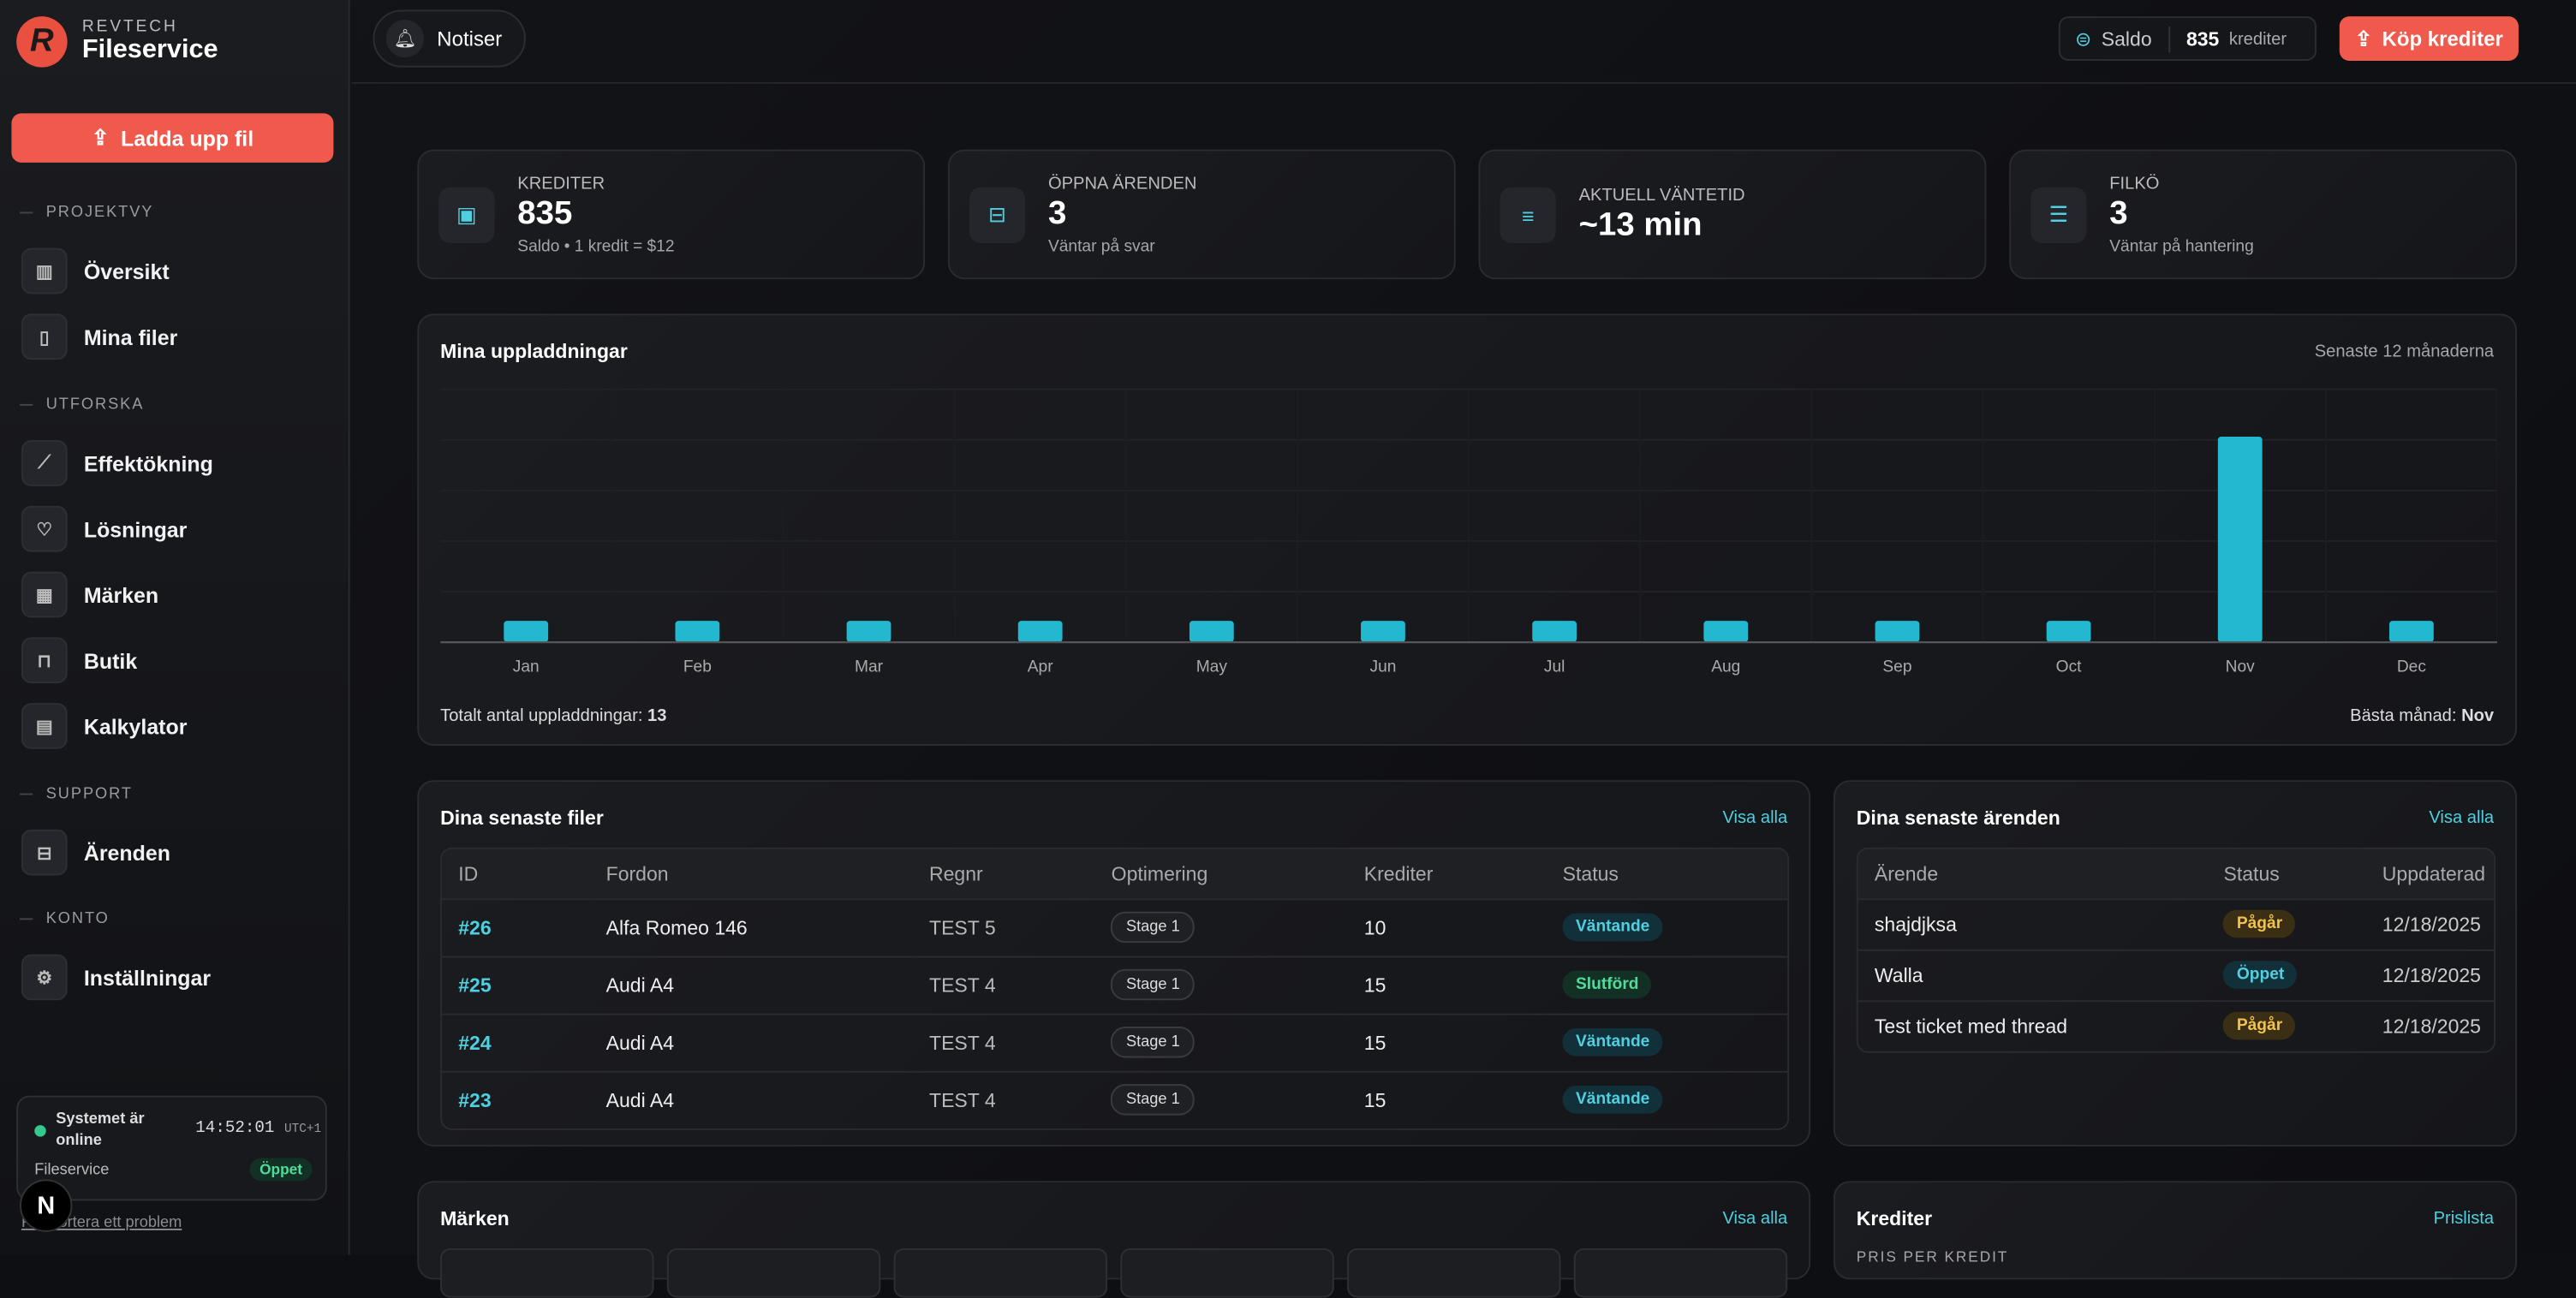 This screenshot has height=1298, width=2576. What do you see at coordinates (2033, 1025) in the screenshot?
I see `ticket-subject: Test ticket med thread` at bounding box center [2033, 1025].